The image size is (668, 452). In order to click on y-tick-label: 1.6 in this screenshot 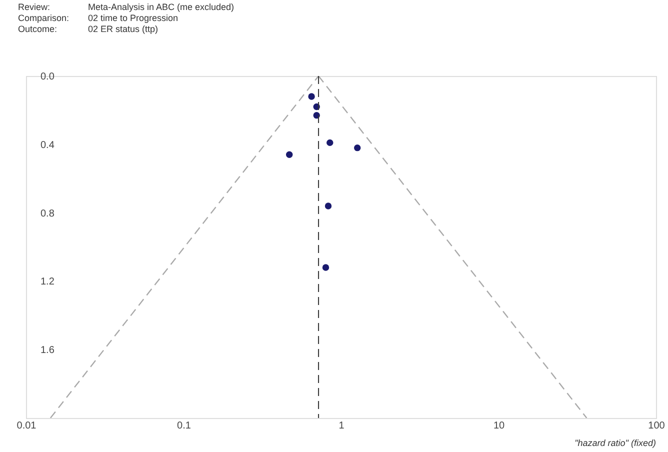, I will do `click(47, 350)`.